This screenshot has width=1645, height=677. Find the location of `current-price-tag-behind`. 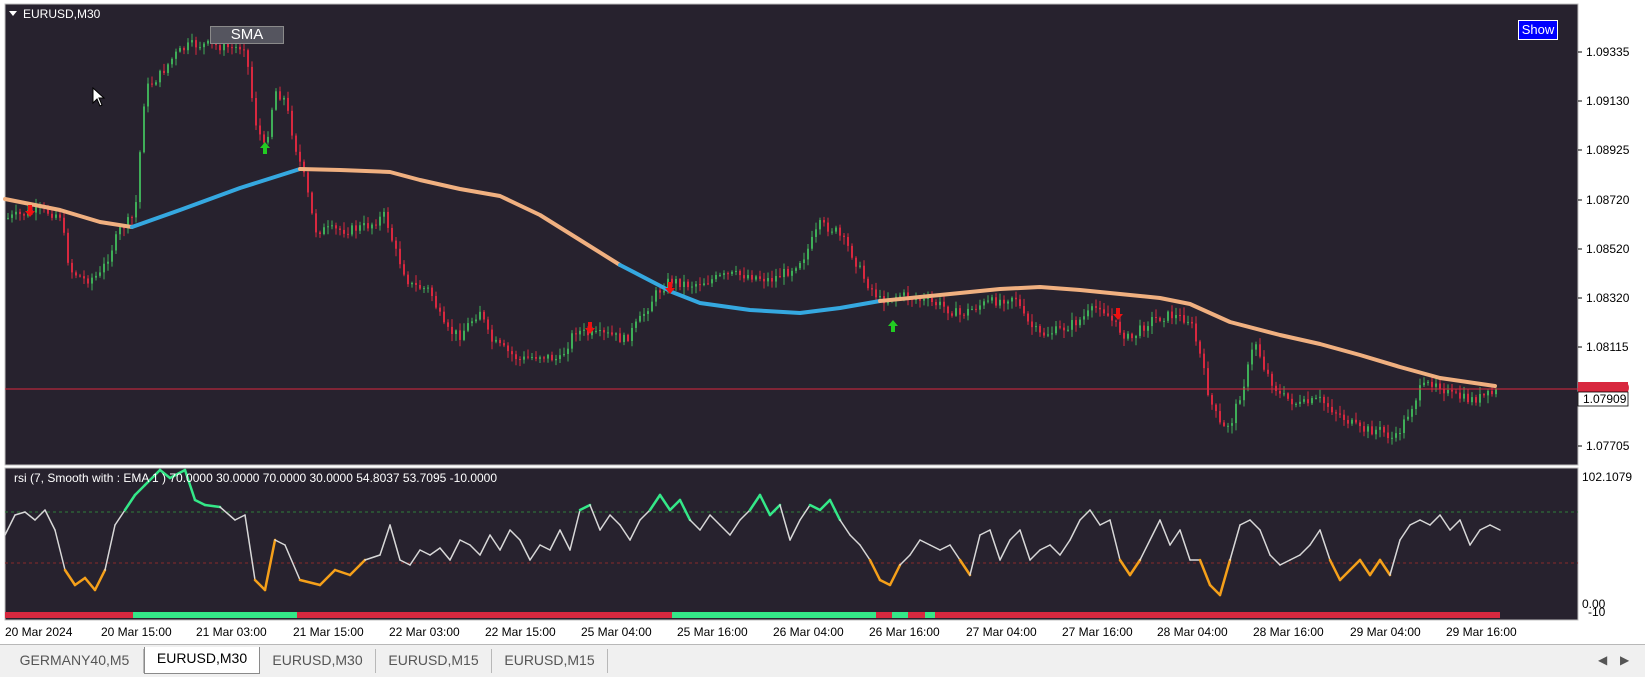

current-price-tag-behind is located at coordinates (1603, 388).